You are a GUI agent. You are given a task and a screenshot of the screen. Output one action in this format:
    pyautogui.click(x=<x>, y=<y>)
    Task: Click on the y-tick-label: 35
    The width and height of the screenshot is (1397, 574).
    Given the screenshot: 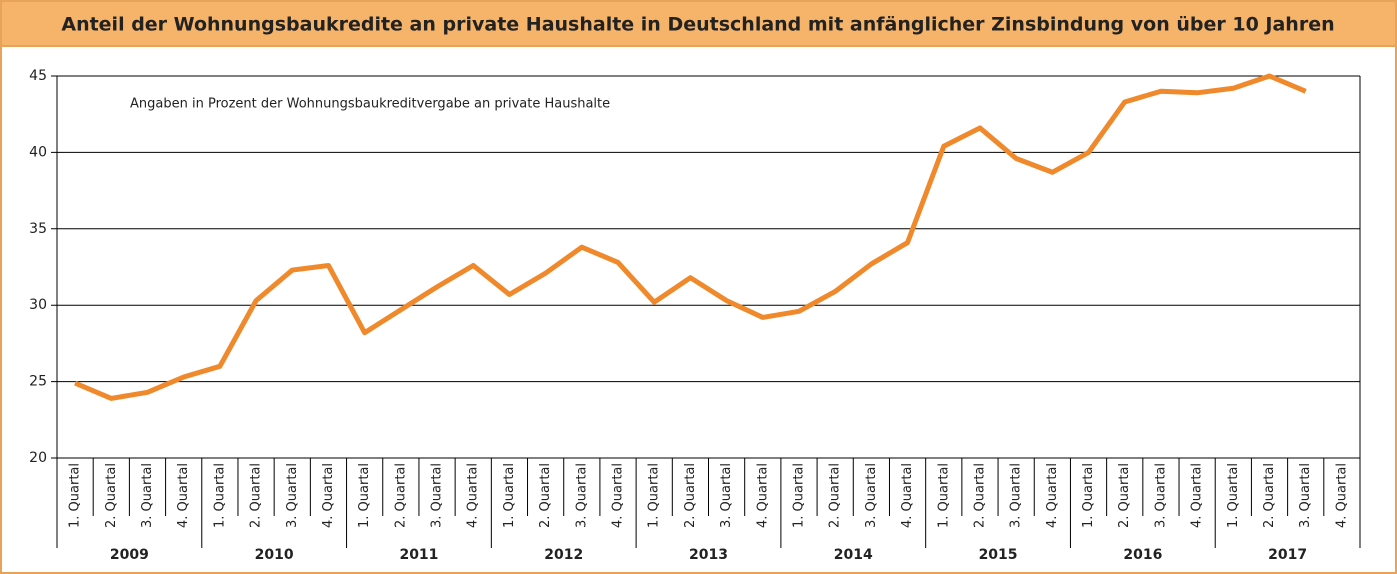 What is the action you would take?
    pyautogui.click(x=38, y=229)
    